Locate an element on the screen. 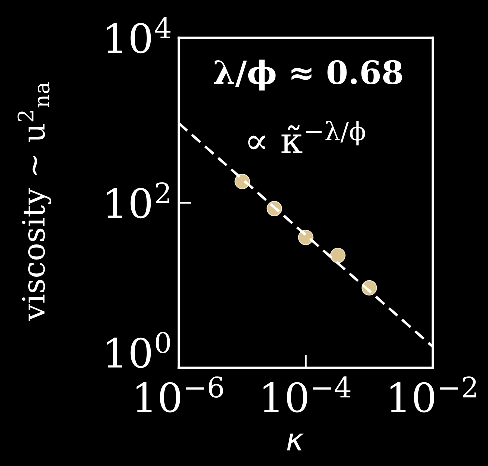 Image resolution: width=488 pixels, height=466 pixels. x-axis-title: κ is located at coordinates (295, 442).